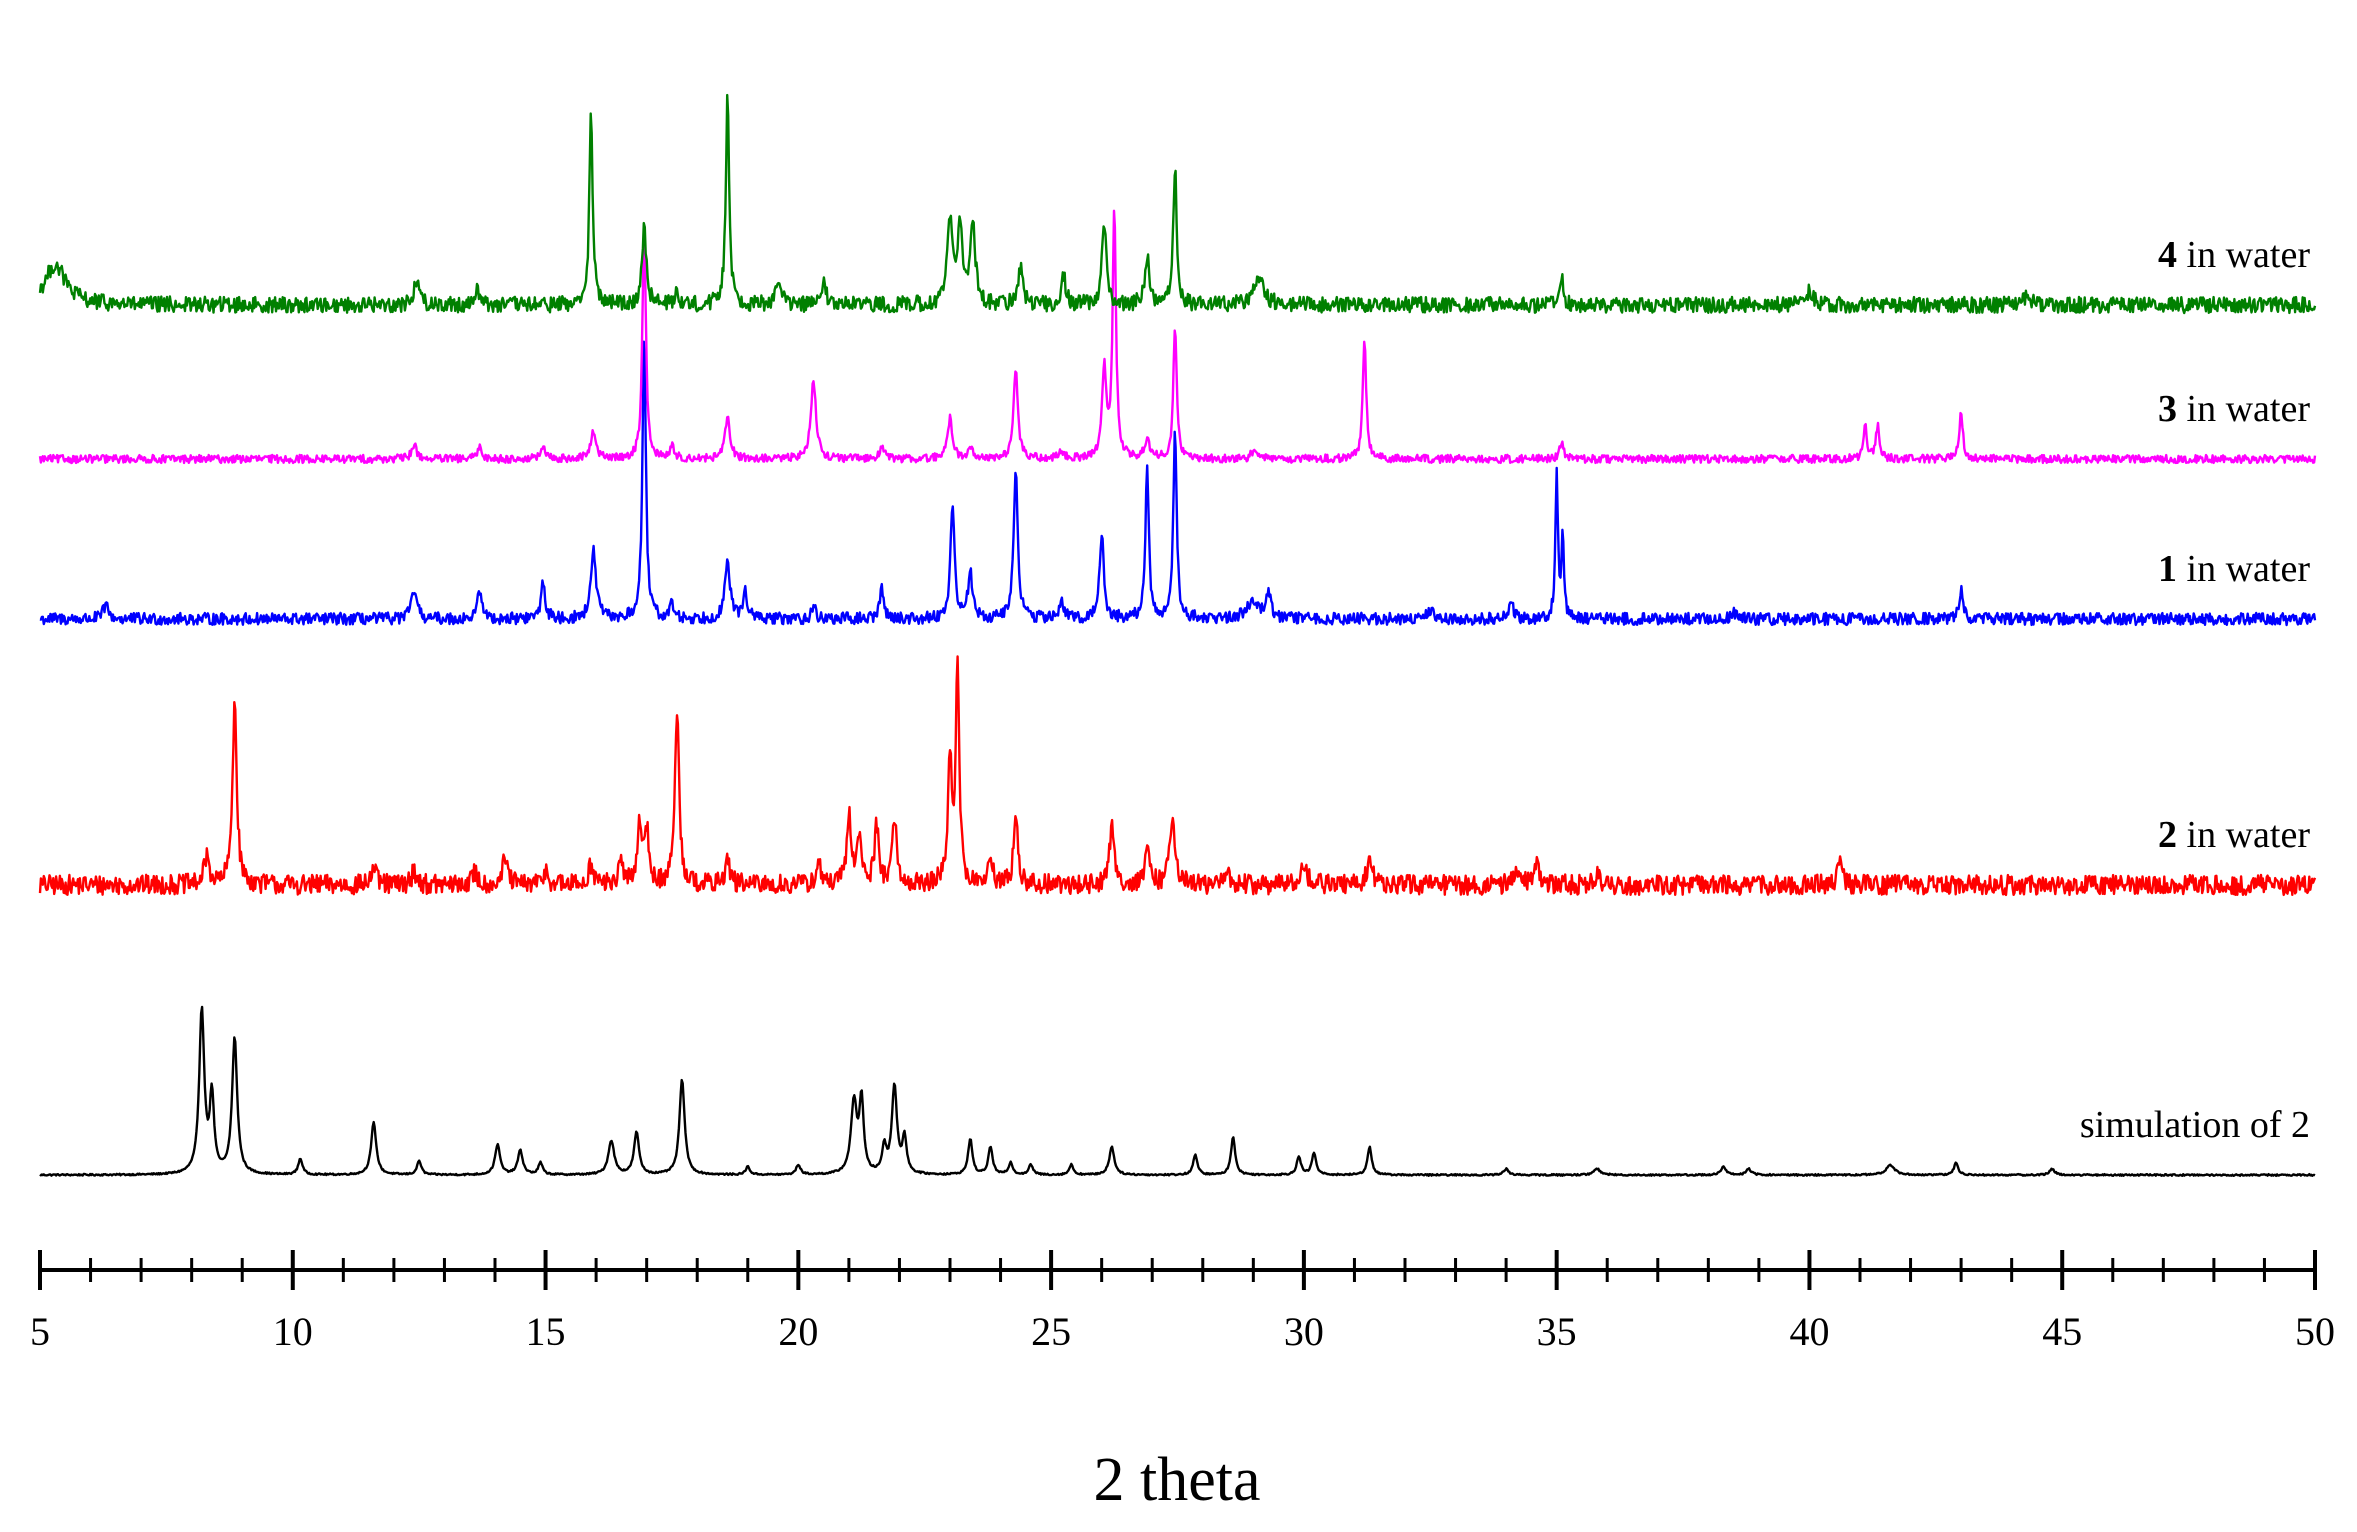 The height and width of the screenshot is (1532, 2357). I want to click on tick-label-30: 30, so click(1304, 1331).